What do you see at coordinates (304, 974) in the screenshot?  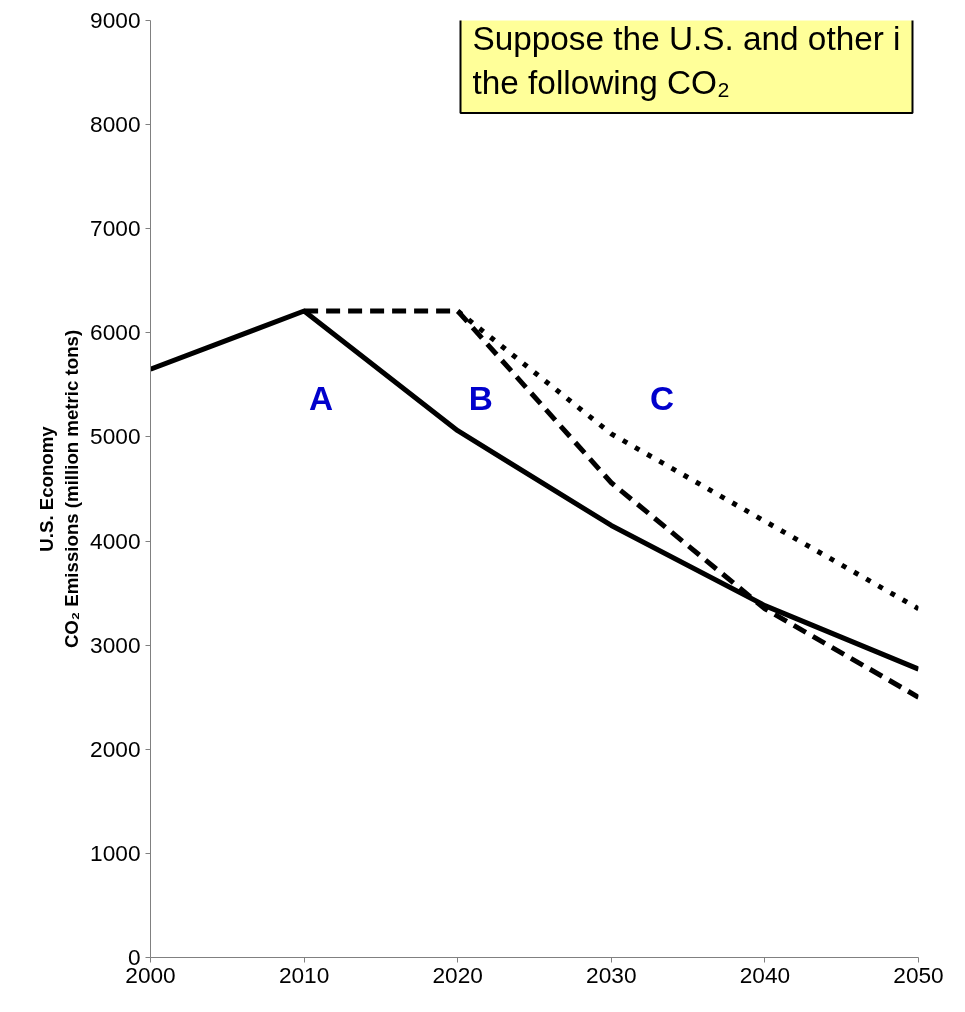 I see `x-tick-label: 2010` at bounding box center [304, 974].